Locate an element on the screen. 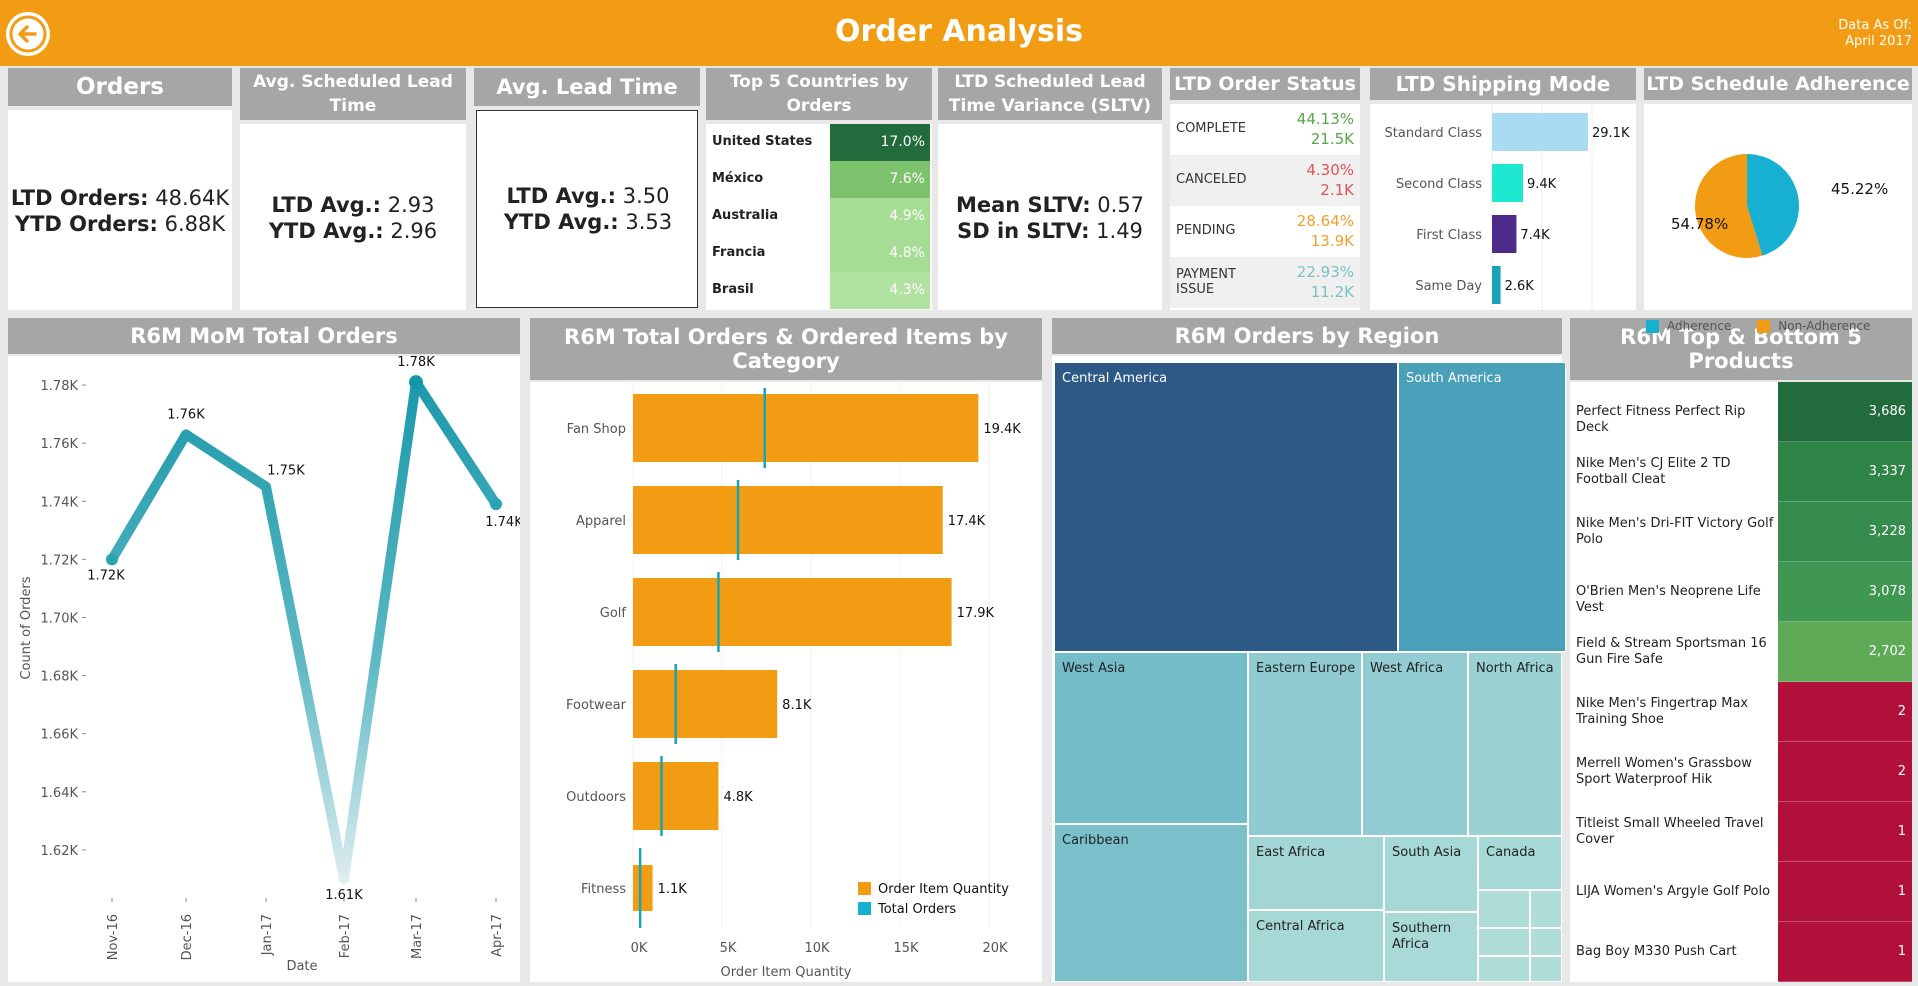  country-name: Australia is located at coordinates (745, 215).